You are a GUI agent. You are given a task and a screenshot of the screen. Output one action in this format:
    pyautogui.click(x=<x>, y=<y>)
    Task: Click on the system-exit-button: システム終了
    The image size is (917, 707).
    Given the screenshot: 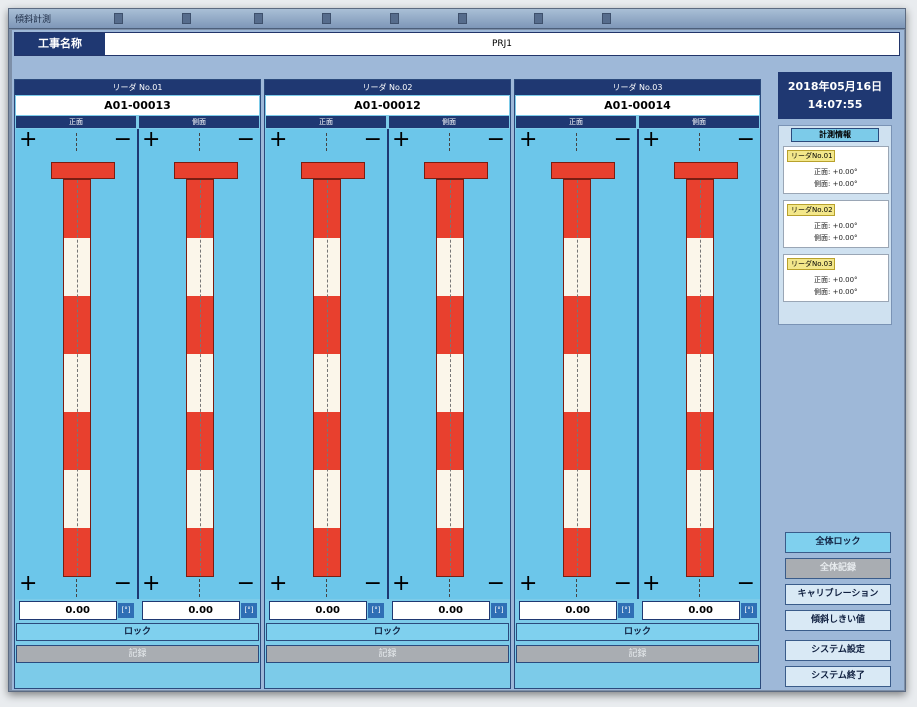 What is the action you would take?
    pyautogui.click(x=838, y=676)
    